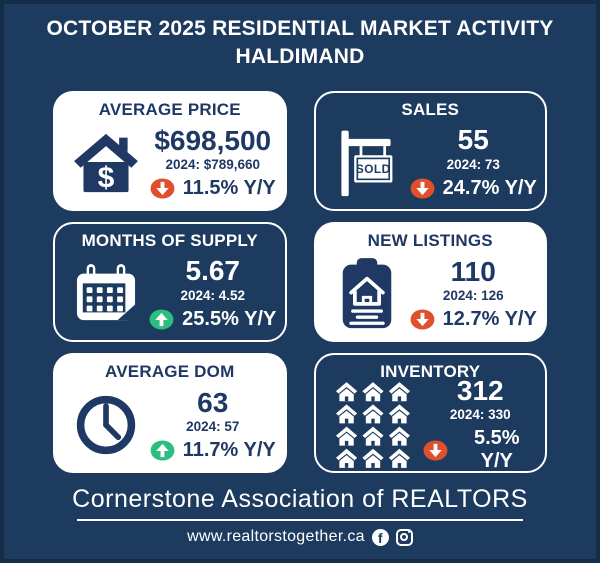 Image resolution: width=600 pixels, height=563 pixels. I want to click on card-sales: SALES SOLD 55 2024: 73, so click(430, 151).